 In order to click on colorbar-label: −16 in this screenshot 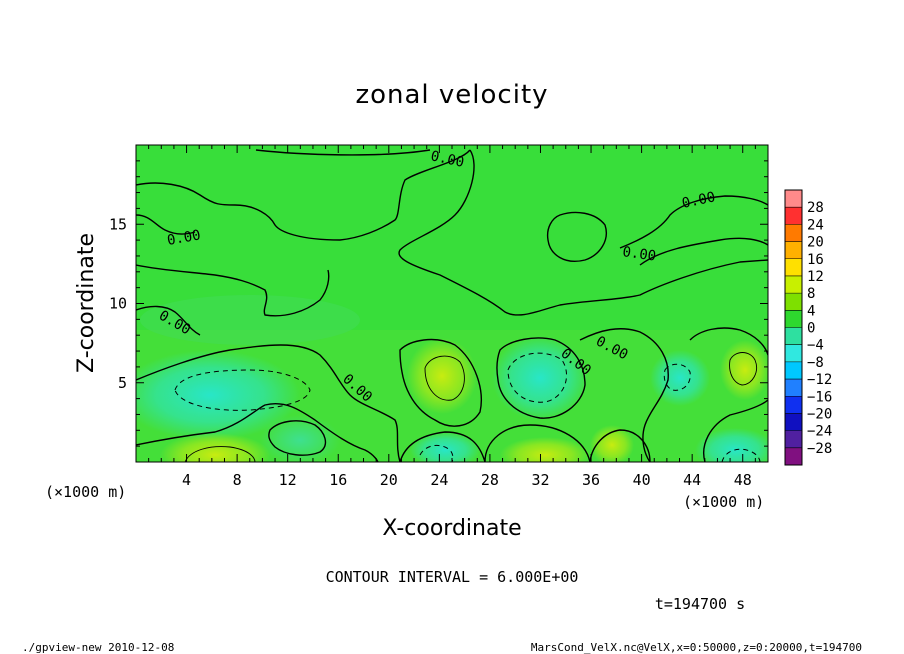, I will do `click(819, 397)`.